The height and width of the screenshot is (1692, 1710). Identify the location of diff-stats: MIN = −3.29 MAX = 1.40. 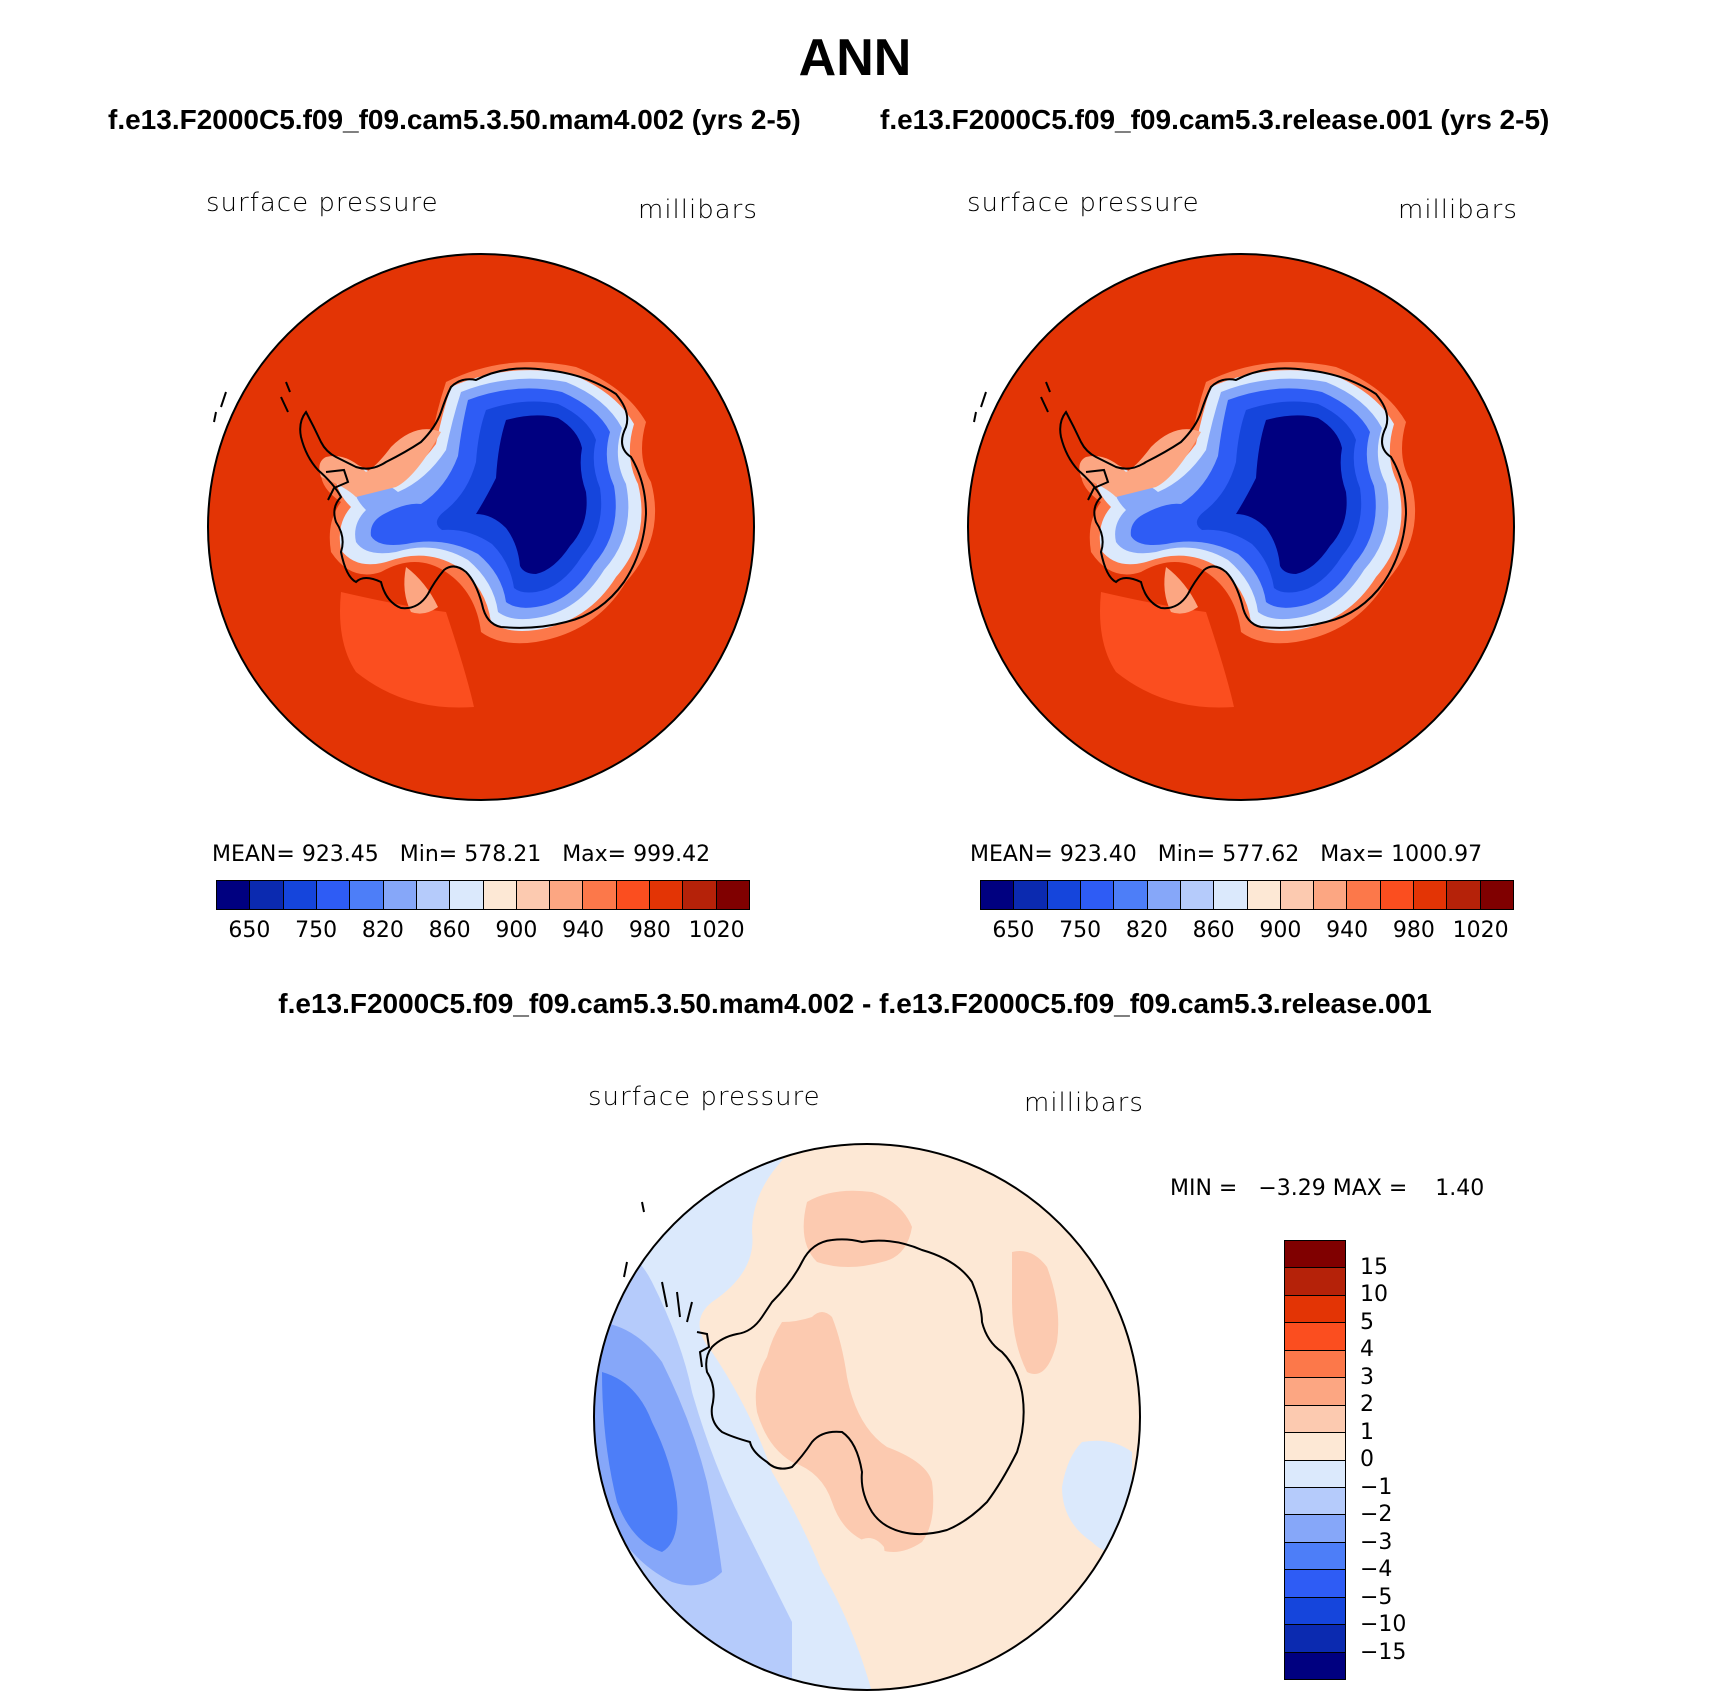
(1327, 1188).